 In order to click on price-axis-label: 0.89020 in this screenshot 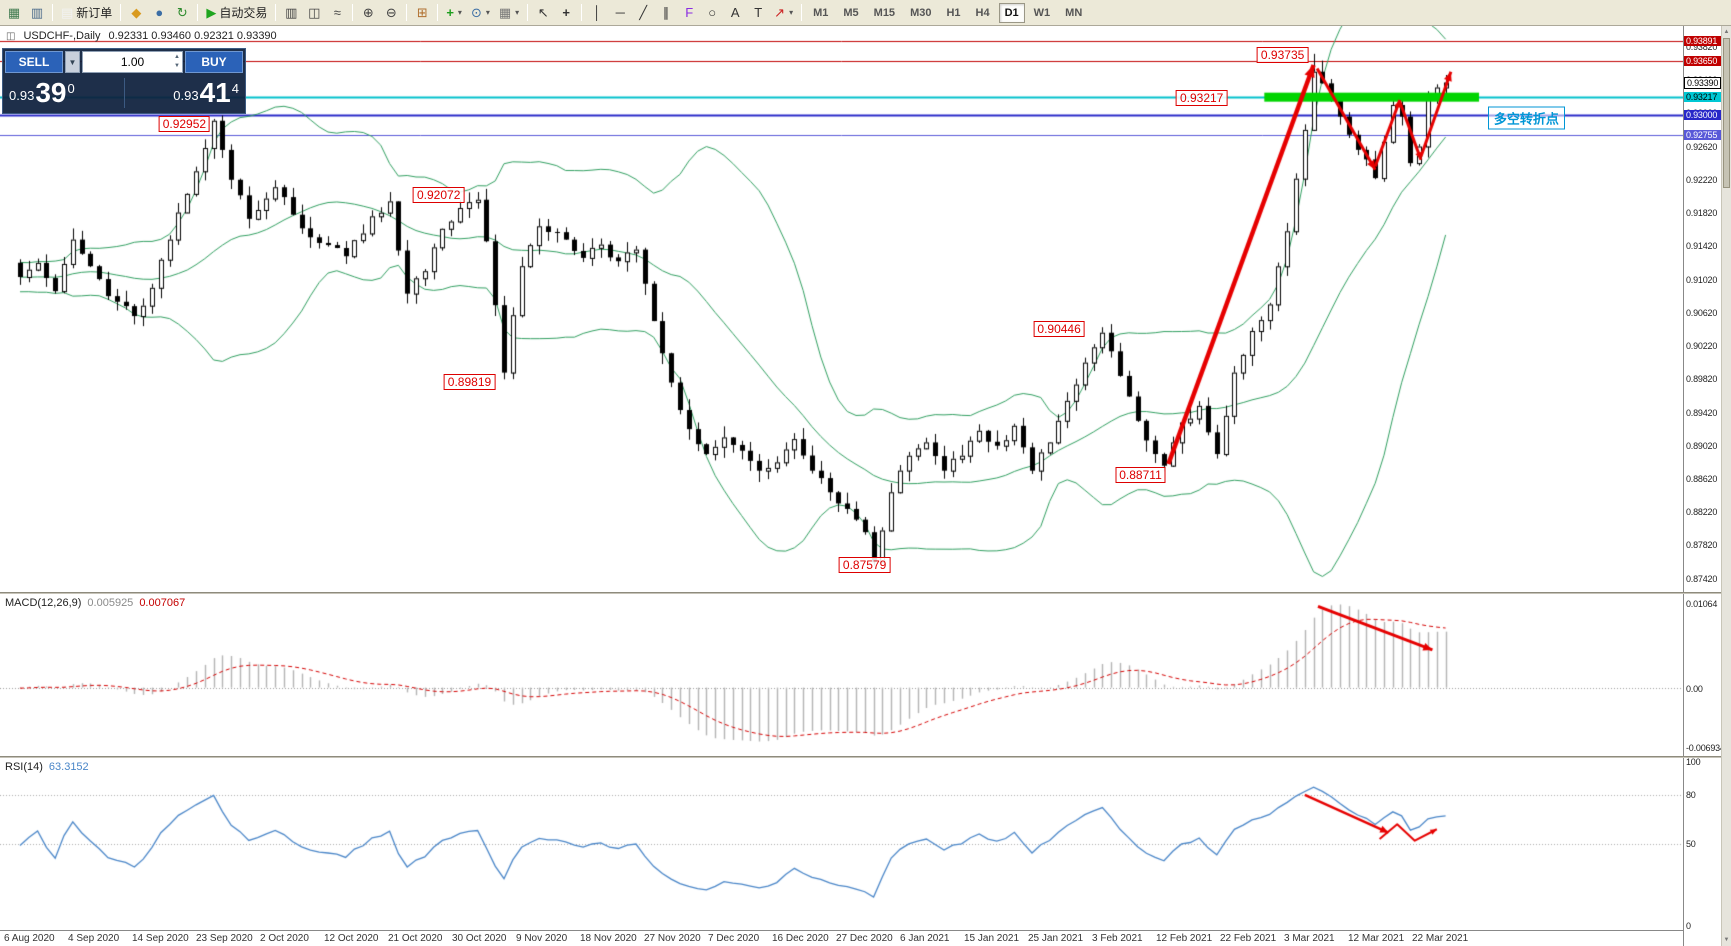, I will do `click(1702, 445)`.